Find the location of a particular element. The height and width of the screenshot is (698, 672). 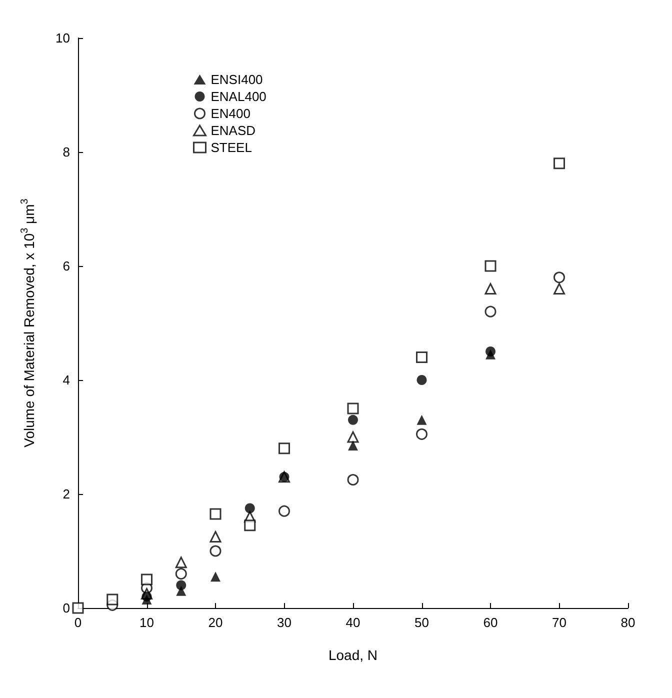

x-axis-title: Load, N is located at coordinates (353, 655).